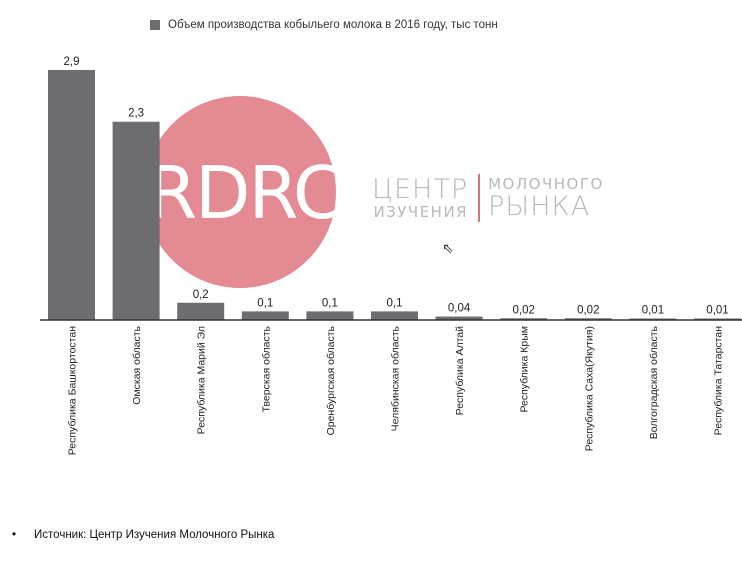  I want to click on logo-word-market: РЫНКА, so click(539, 206).